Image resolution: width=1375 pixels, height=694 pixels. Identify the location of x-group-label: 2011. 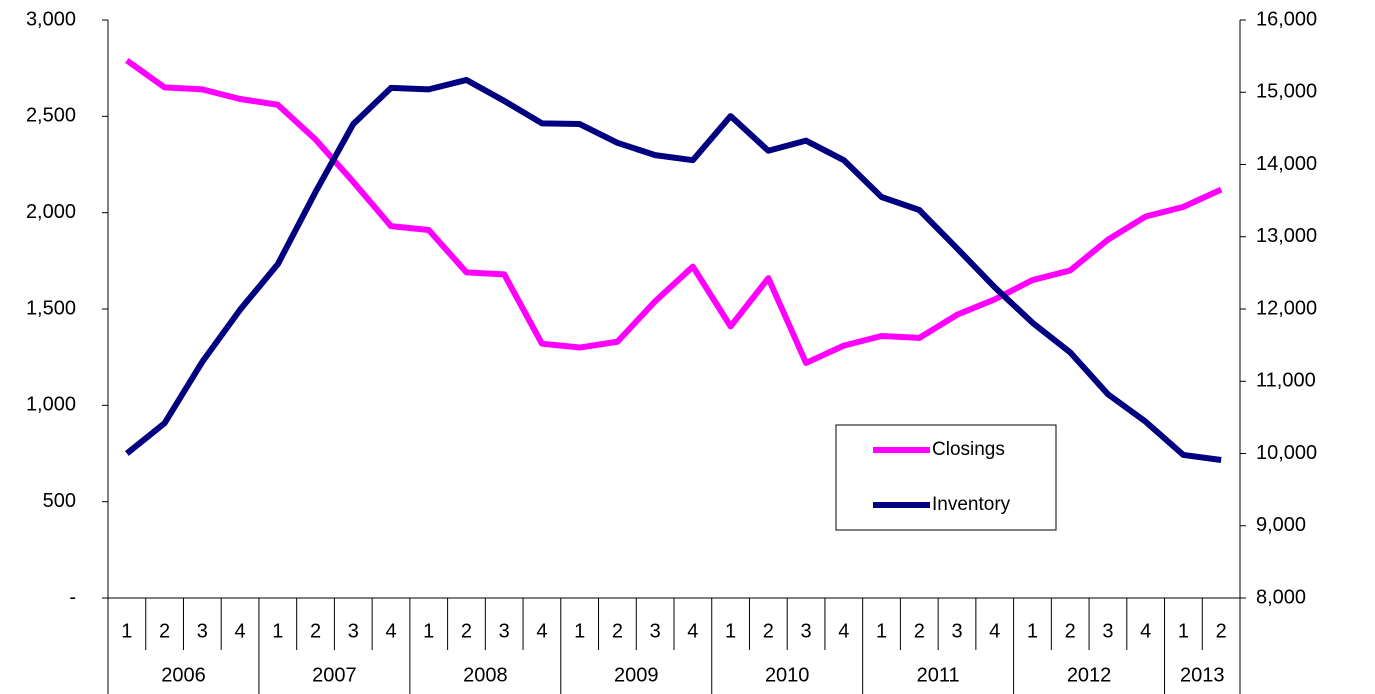
(938, 675).